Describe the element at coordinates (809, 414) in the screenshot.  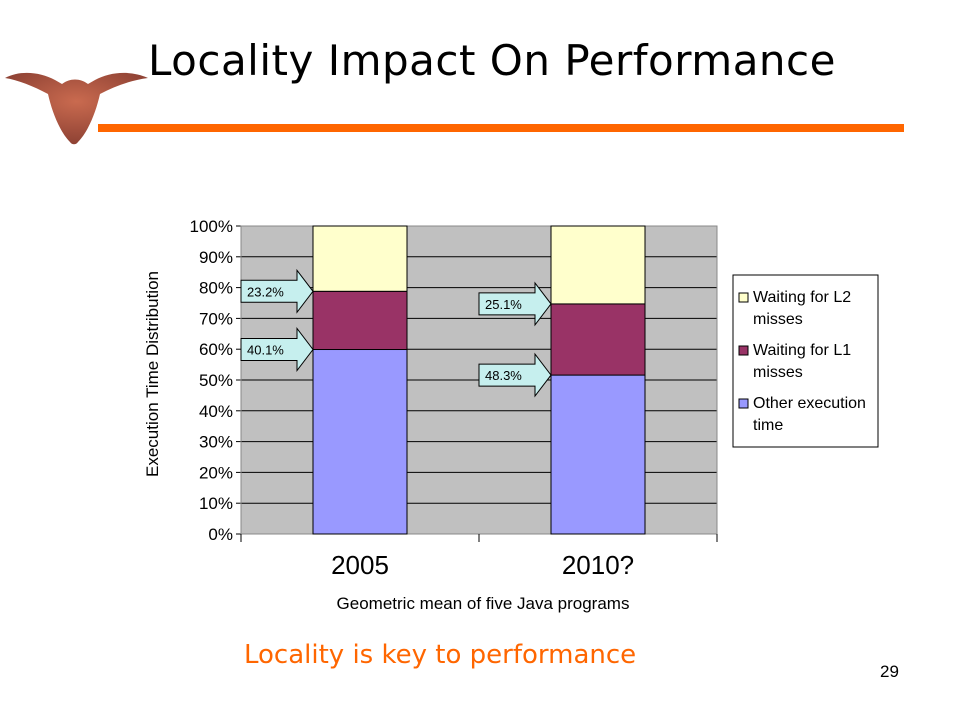
I see `legend-label: Other execution time` at that location.